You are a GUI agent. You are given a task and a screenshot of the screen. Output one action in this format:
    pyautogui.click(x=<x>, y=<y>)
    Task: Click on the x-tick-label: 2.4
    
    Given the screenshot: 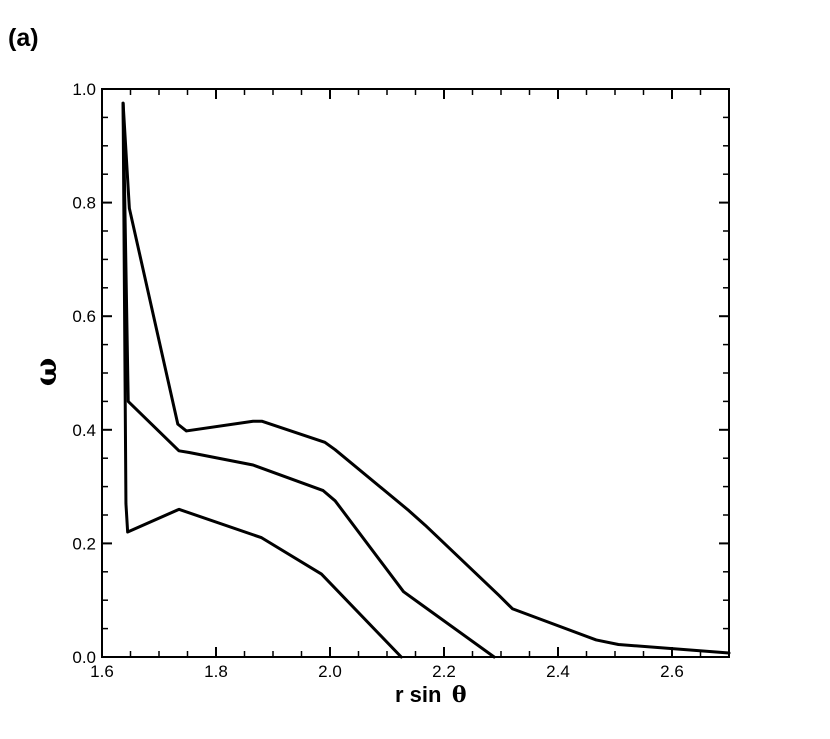 What is the action you would take?
    pyautogui.click(x=558, y=671)
    